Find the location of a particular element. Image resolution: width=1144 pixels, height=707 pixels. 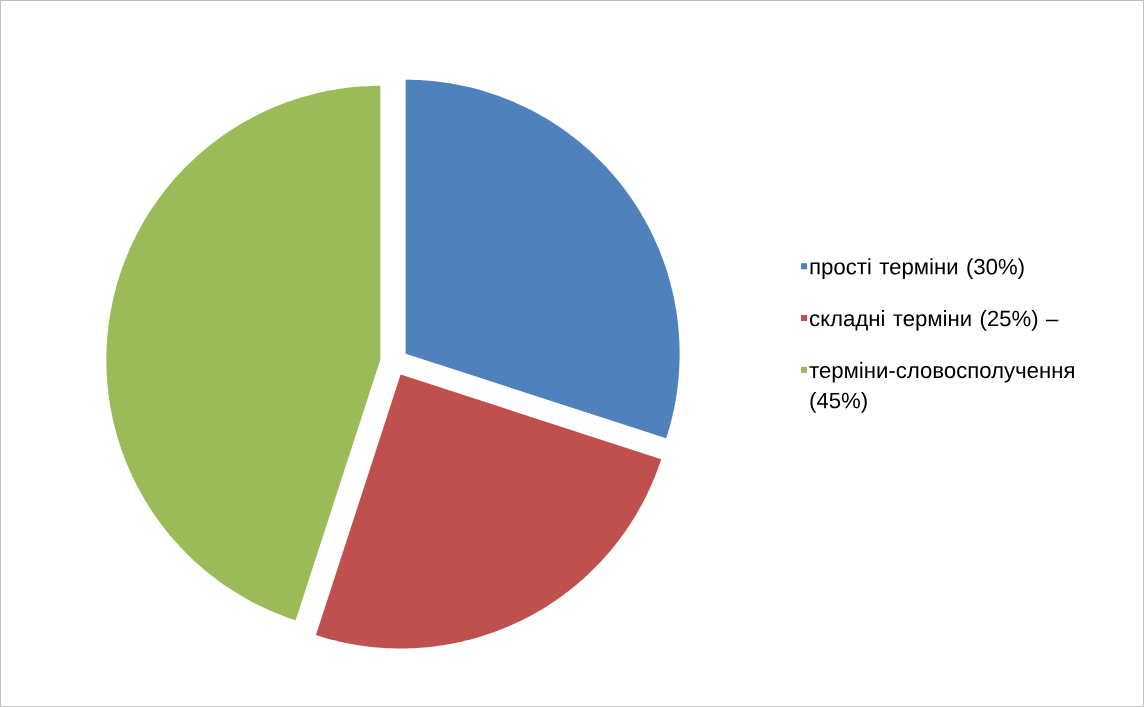

legend-label: терміни-словосполучення (45%) is located at coordinates (941, 387).